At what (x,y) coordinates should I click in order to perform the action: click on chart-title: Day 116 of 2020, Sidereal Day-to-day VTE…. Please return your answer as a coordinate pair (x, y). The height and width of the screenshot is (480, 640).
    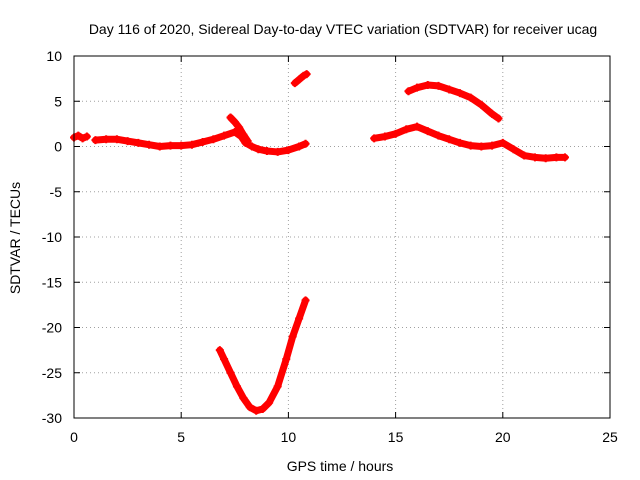
    Looking at the image, I should click on (343, 29).